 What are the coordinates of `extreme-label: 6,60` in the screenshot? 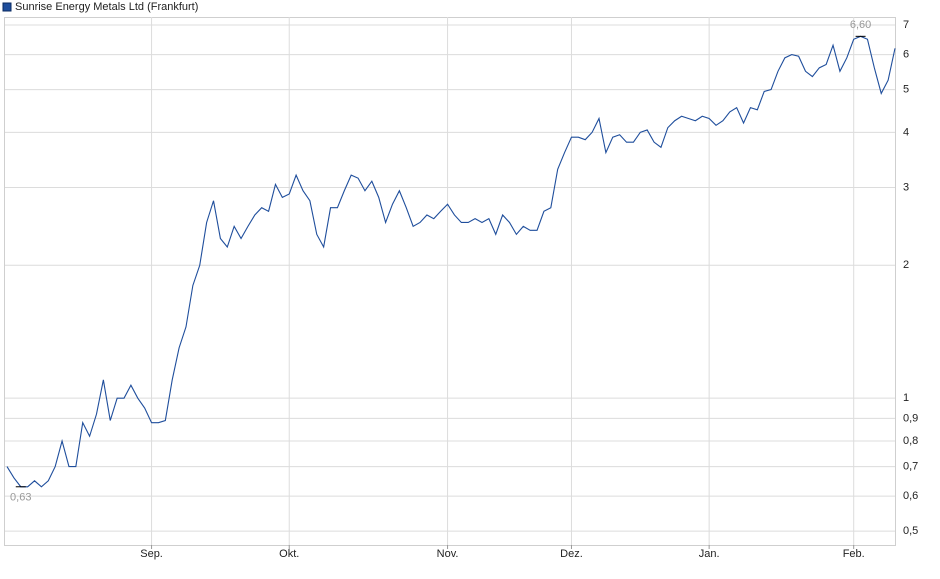 It's located at (860, 25).